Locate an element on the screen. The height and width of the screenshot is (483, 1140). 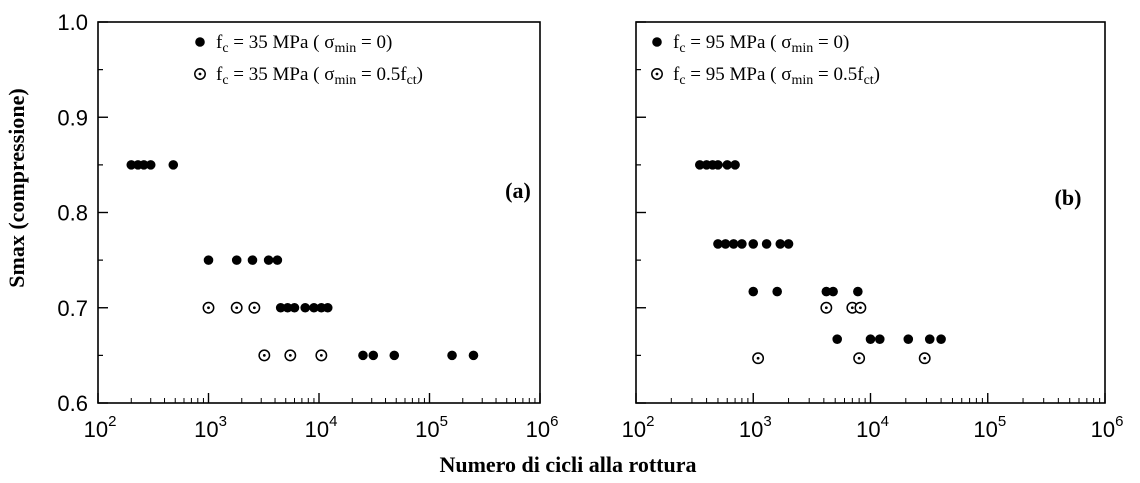
y-tick-label: 0.8 is located at coordinates (72, 213).